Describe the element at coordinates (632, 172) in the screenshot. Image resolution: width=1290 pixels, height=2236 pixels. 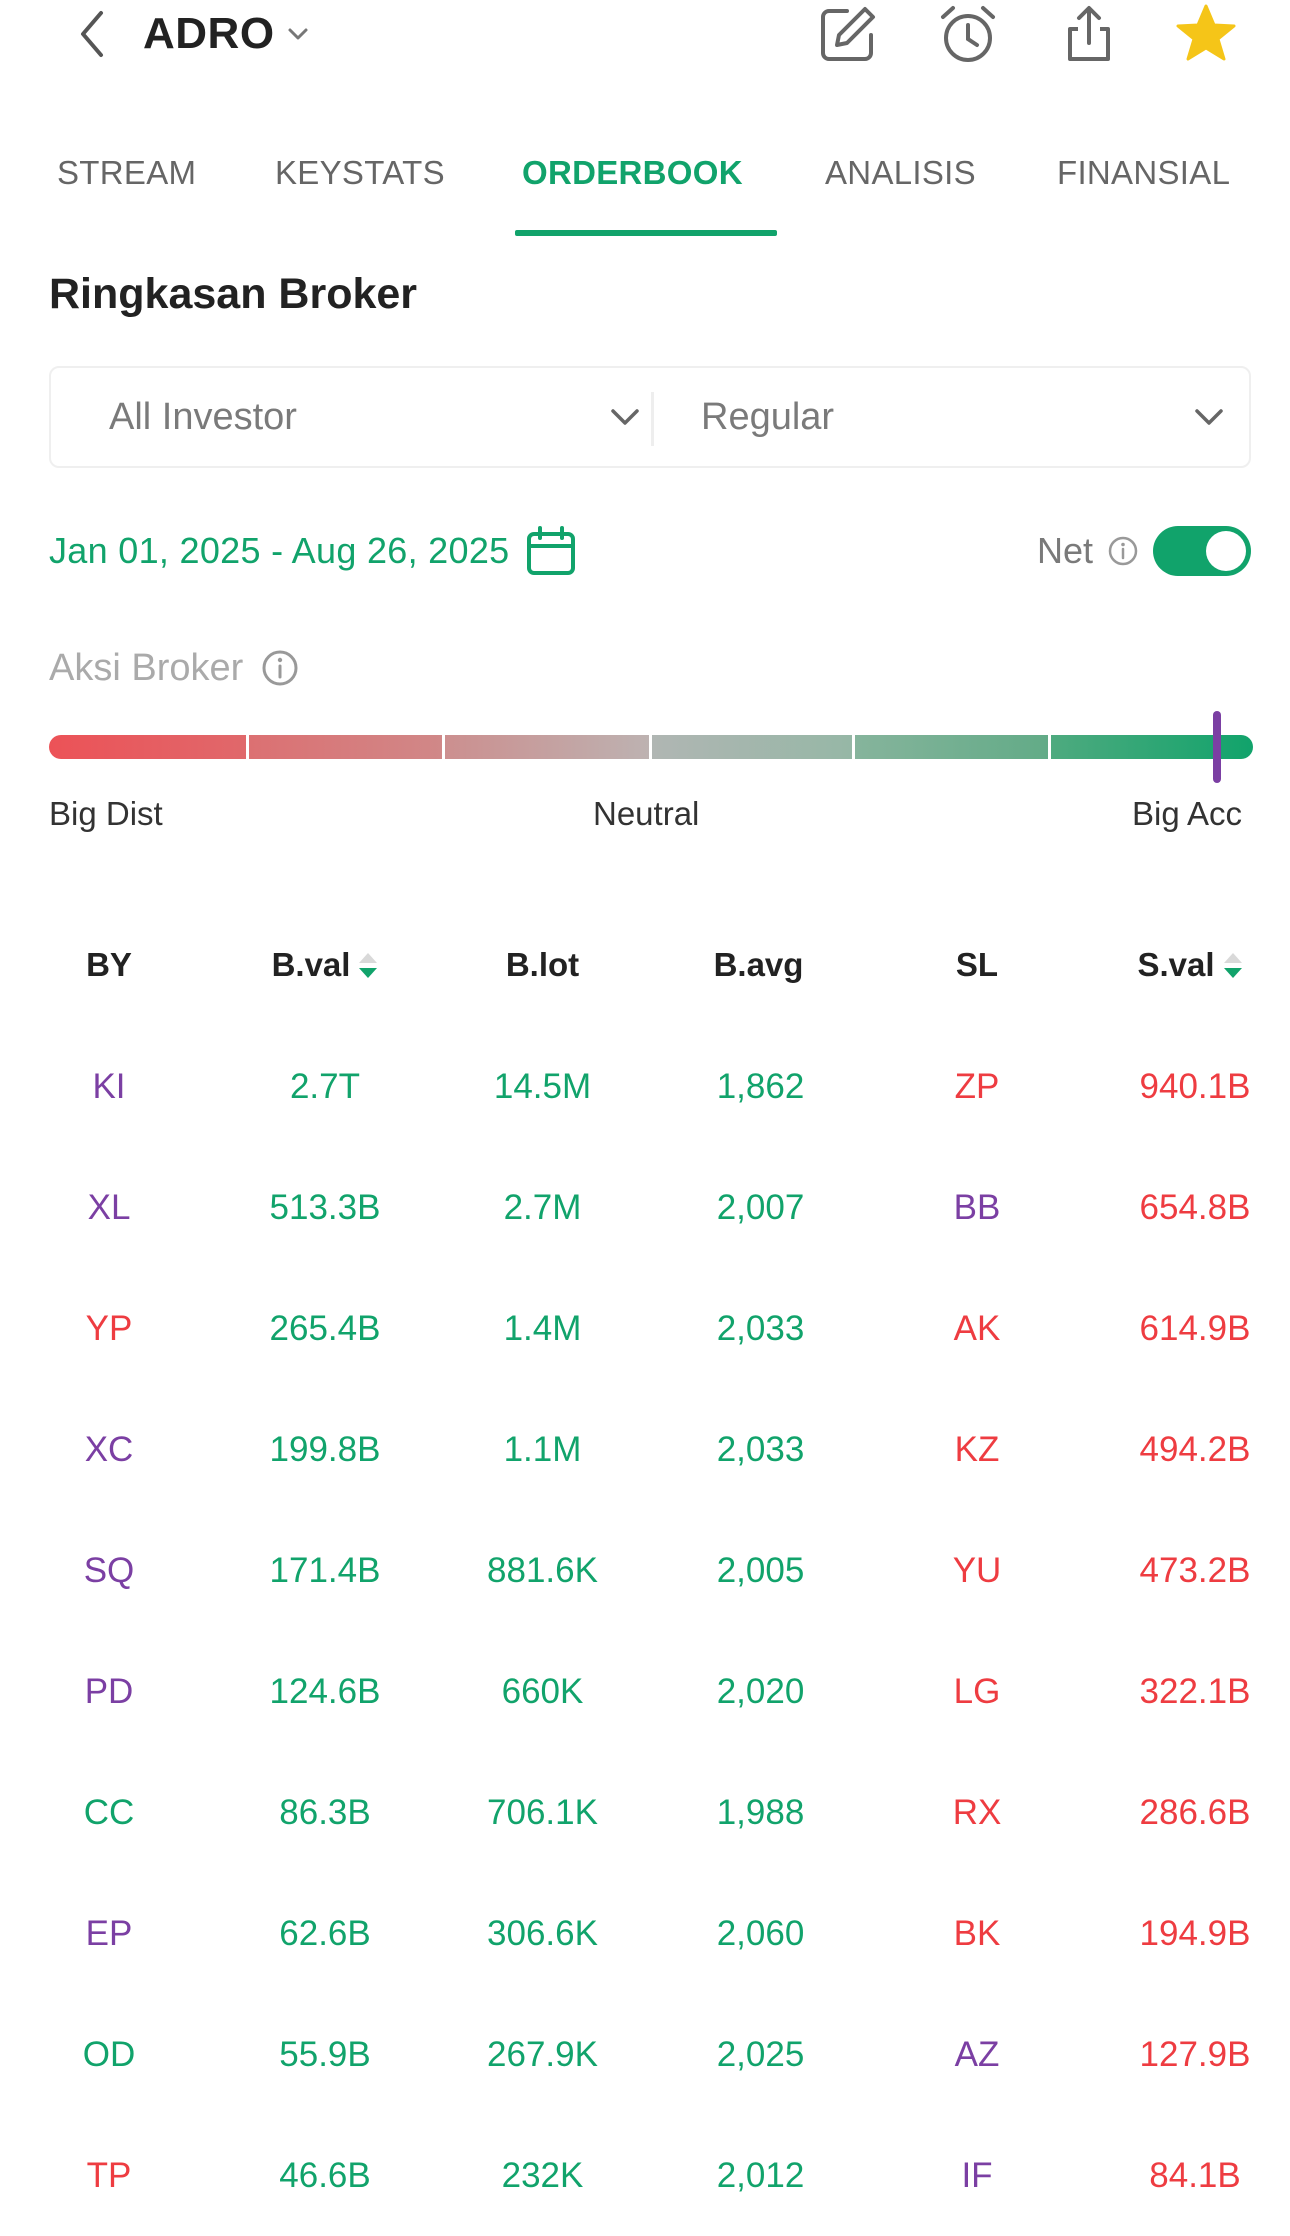
I see `tab-orderbook: ORDERBOOK` at that location.